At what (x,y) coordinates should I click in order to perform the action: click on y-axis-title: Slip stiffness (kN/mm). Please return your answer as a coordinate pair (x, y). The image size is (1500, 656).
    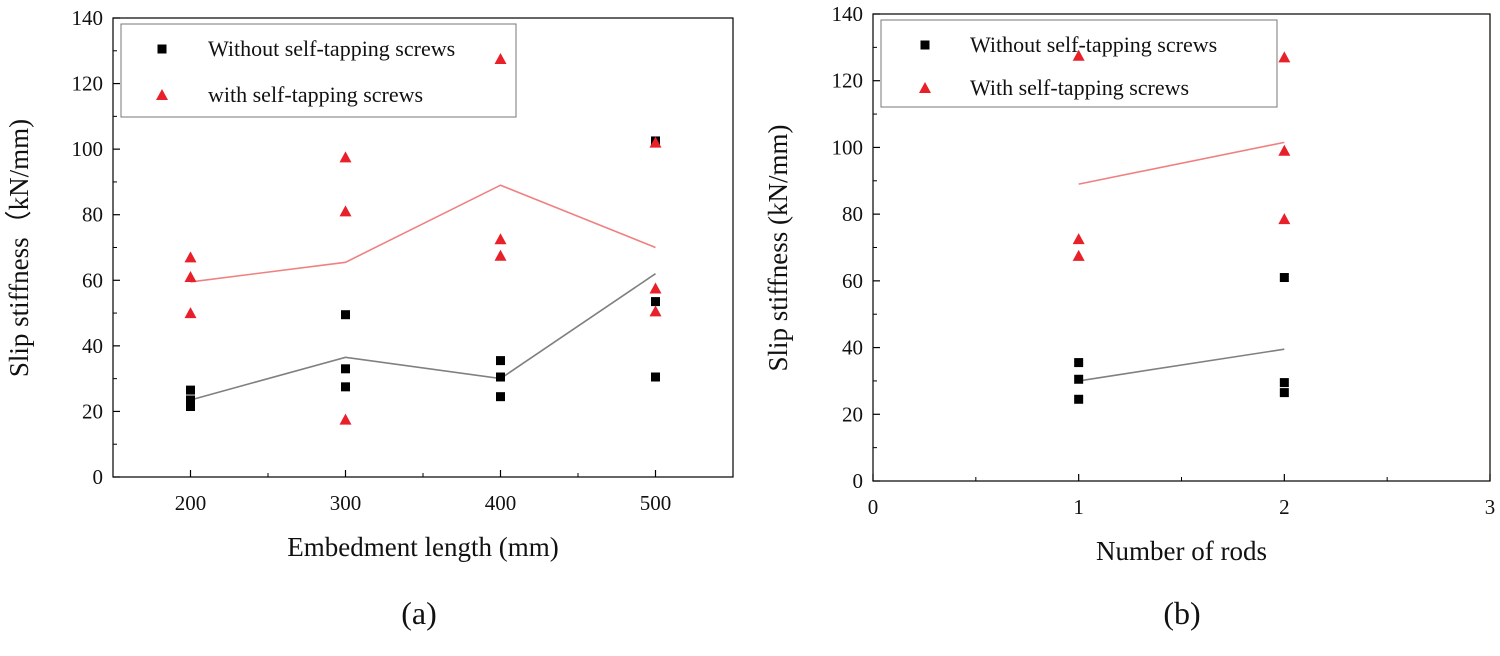
    Looking at the image, I should click on (778, 247).